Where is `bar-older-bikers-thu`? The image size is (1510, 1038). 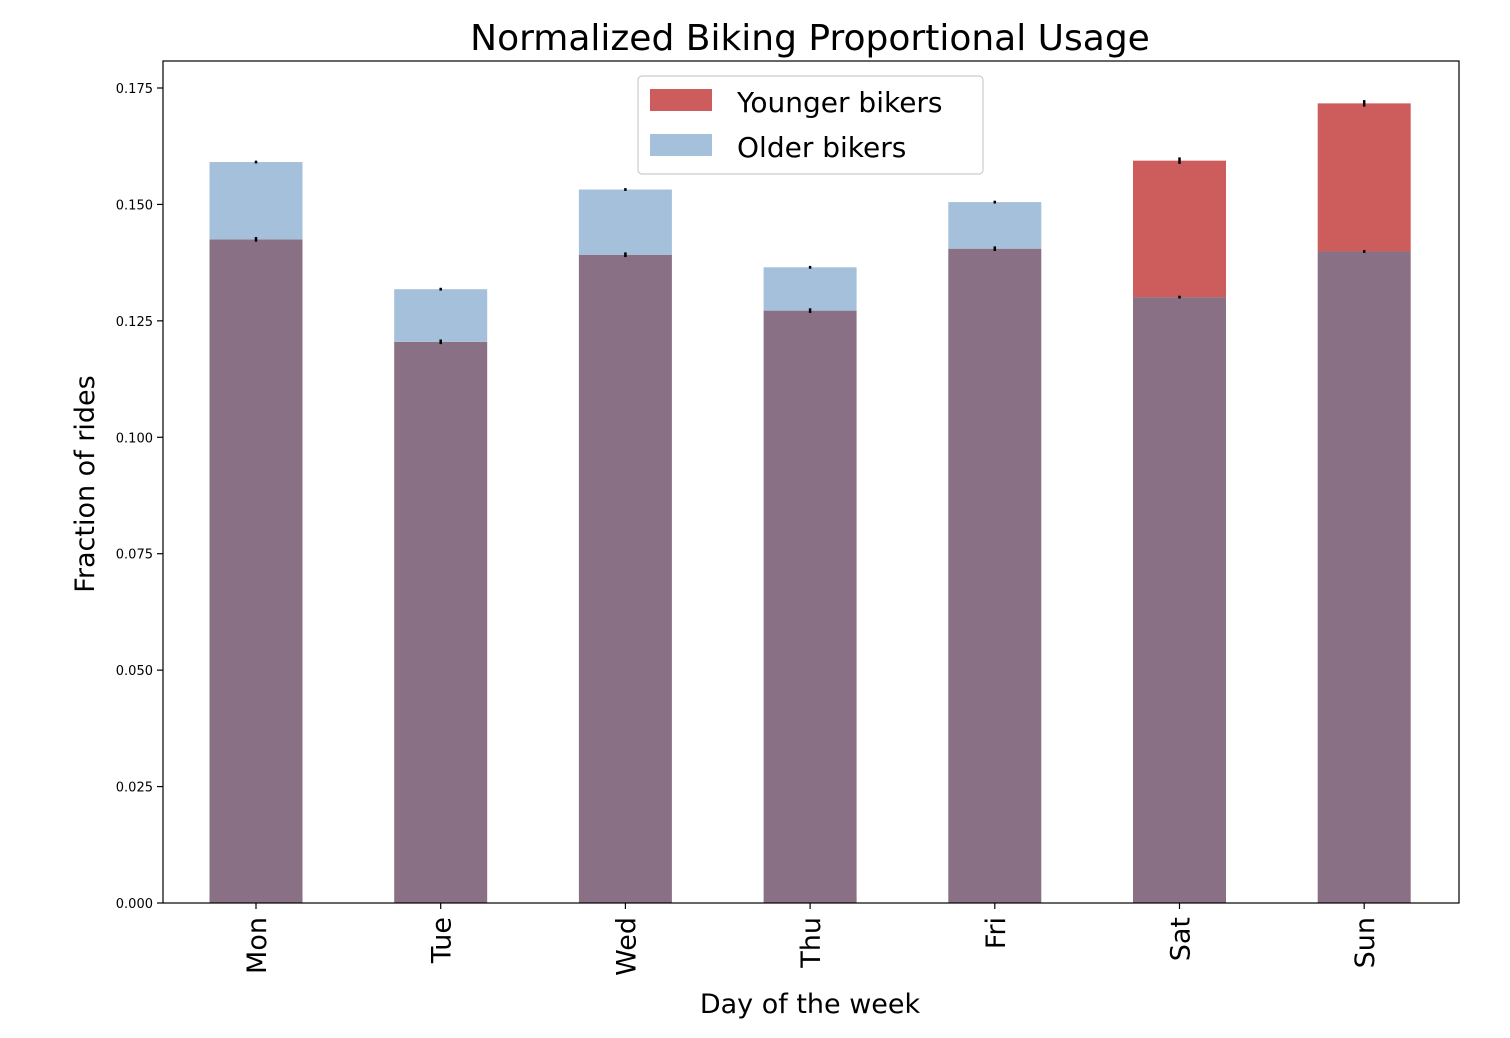 bar-older-bikers-thu is located at coordinates (810, 289).